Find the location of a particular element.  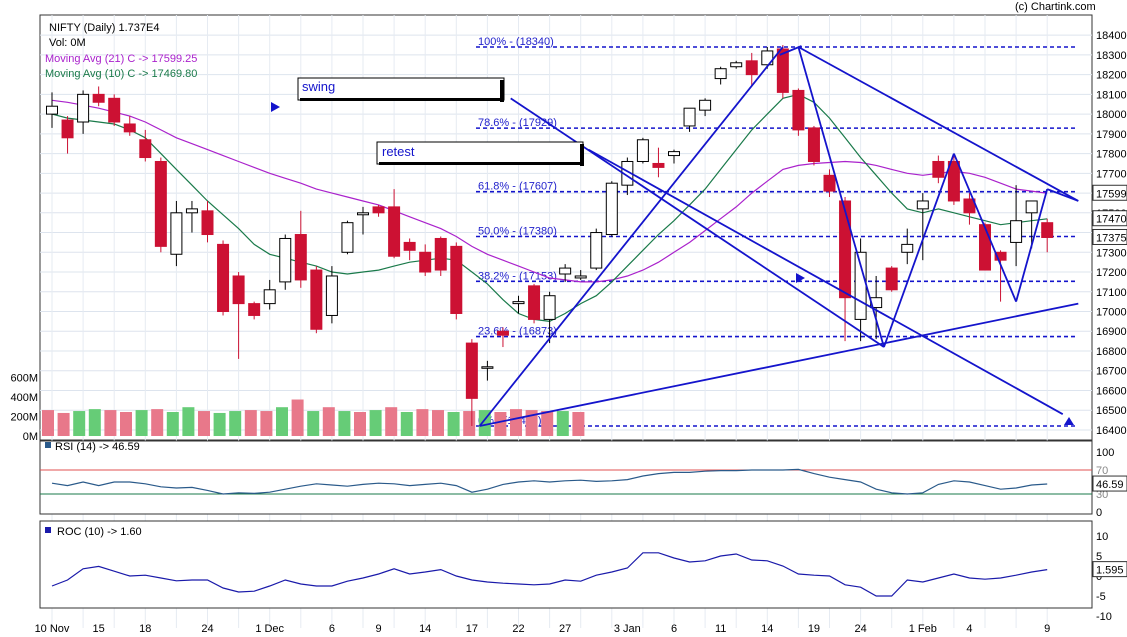

volume-axis-tick: 0M is located at coordinates (30, 437).